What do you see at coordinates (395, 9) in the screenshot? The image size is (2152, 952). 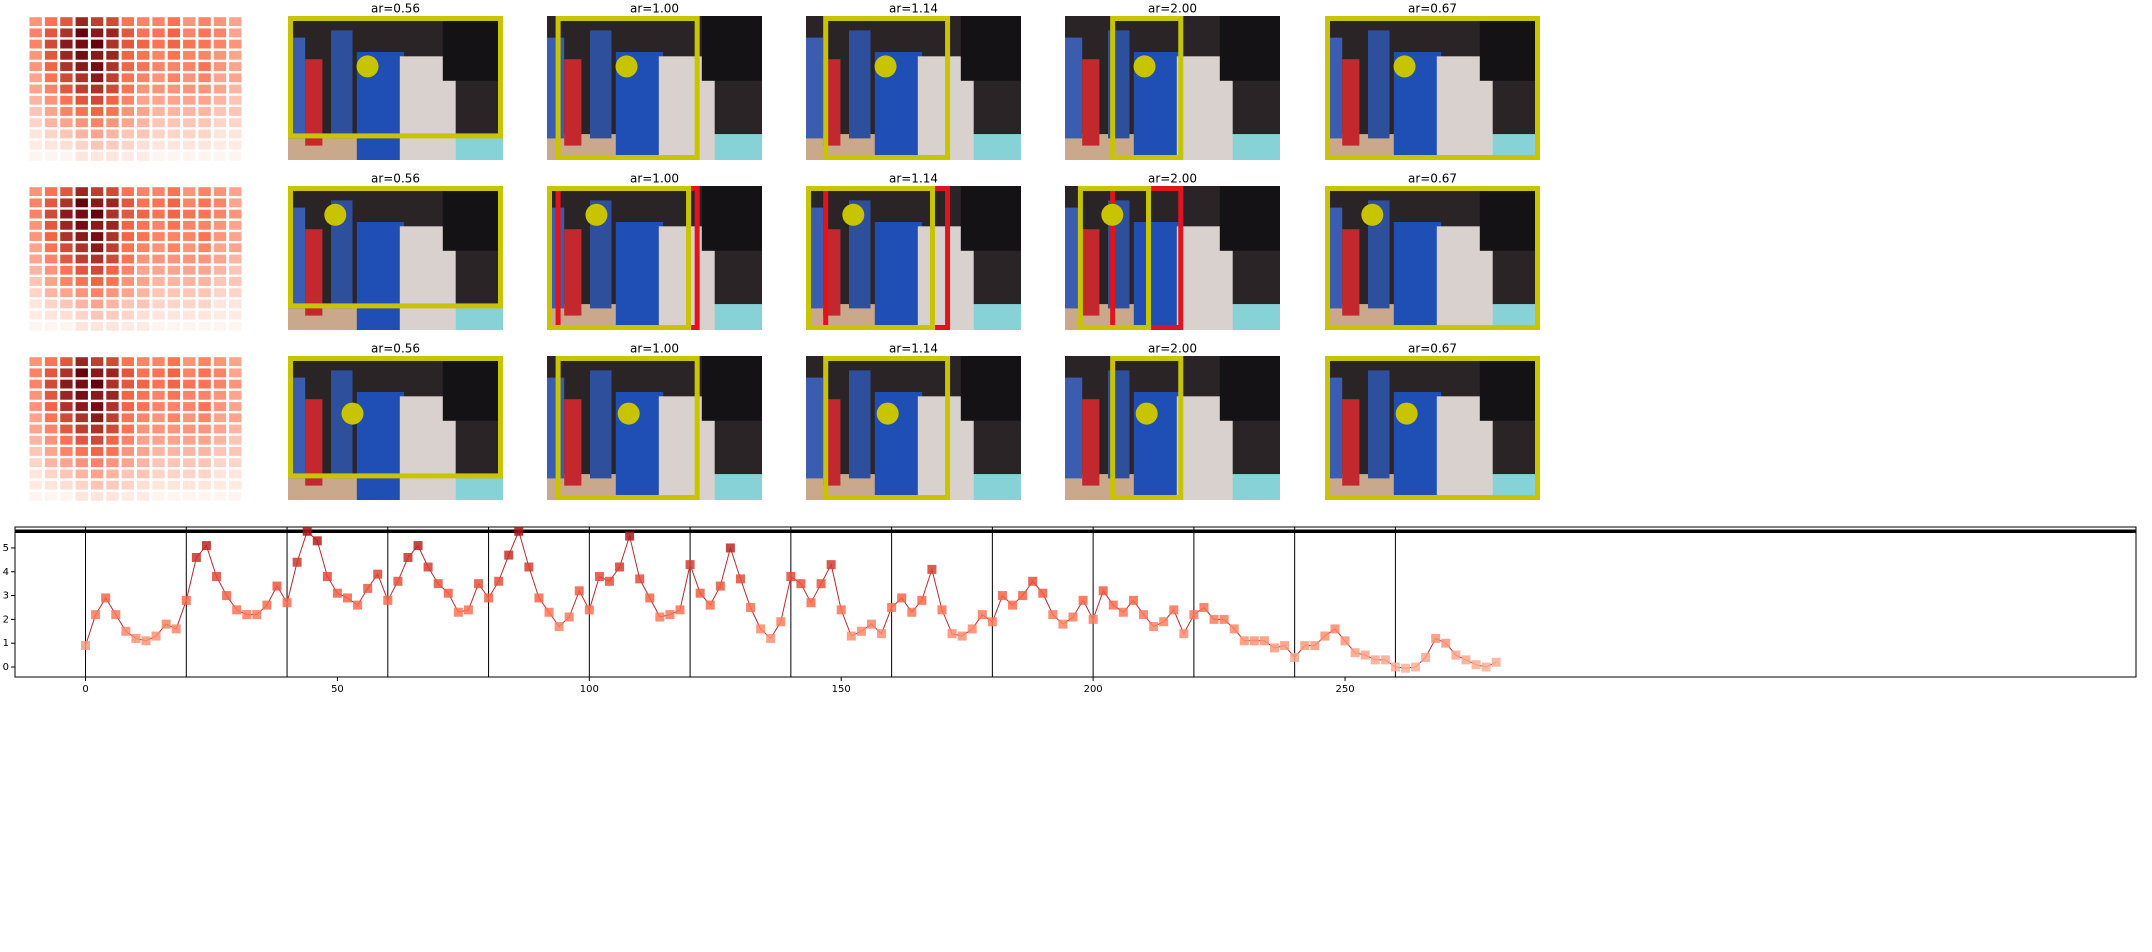 I see `panel-title: ar=0.56` at bounding box center [395, 9].